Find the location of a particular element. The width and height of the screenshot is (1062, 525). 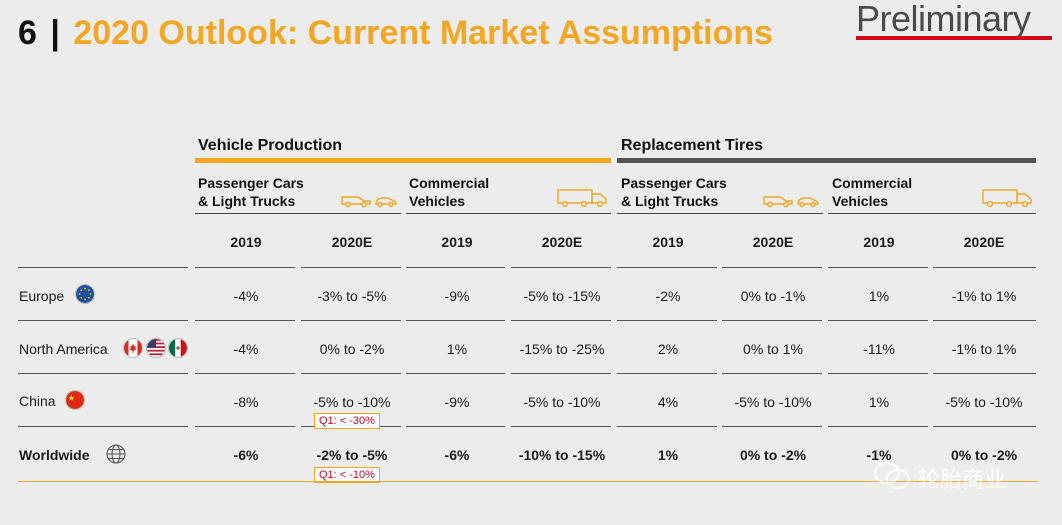

table-cell: 0% to -1% is located at coordinates (773, 296).